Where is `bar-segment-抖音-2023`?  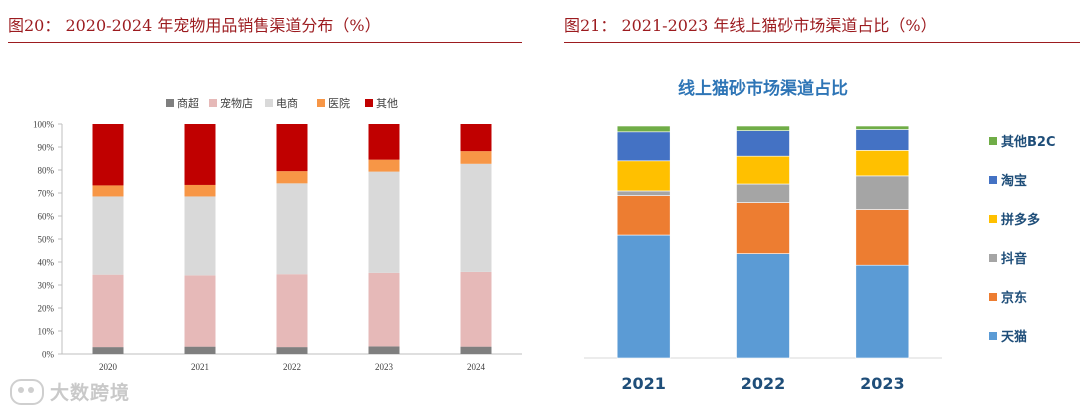
bar-segment-抖音-2023 is located at coordinates (882, 192).